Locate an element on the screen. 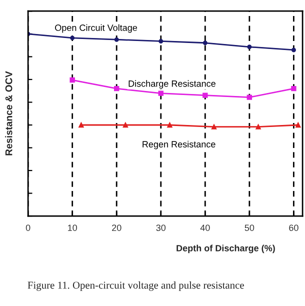 This screenshot has width=305, height=306. series-label: Regen Resistance is located at coordinates (179, 145).